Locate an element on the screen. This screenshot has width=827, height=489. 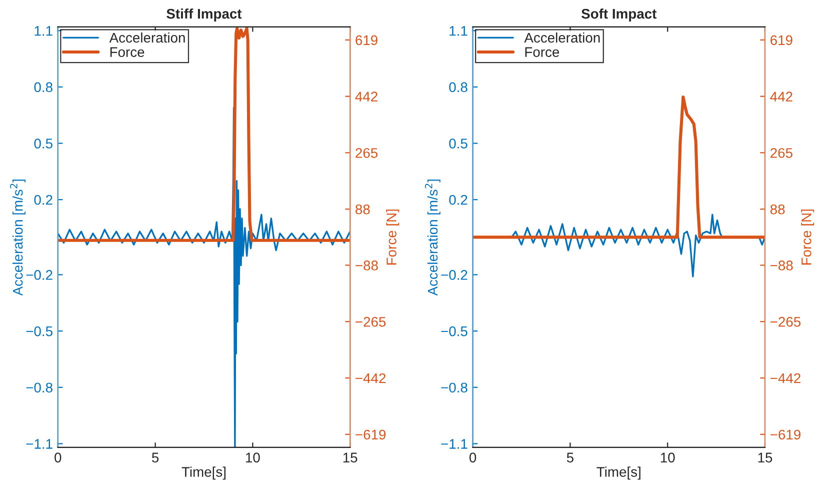
chart-title: Stiff Impact is located at coordinates (204, 15).